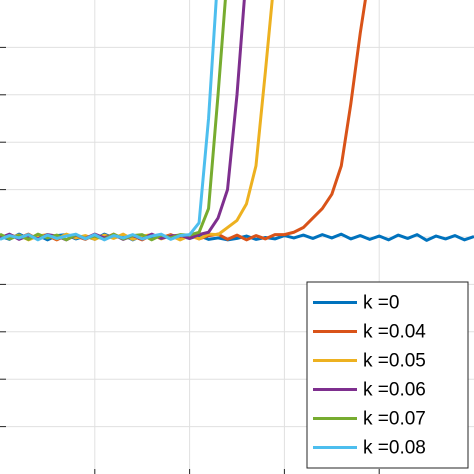  I want to click on legend-label: k =0, so click(381, 303).